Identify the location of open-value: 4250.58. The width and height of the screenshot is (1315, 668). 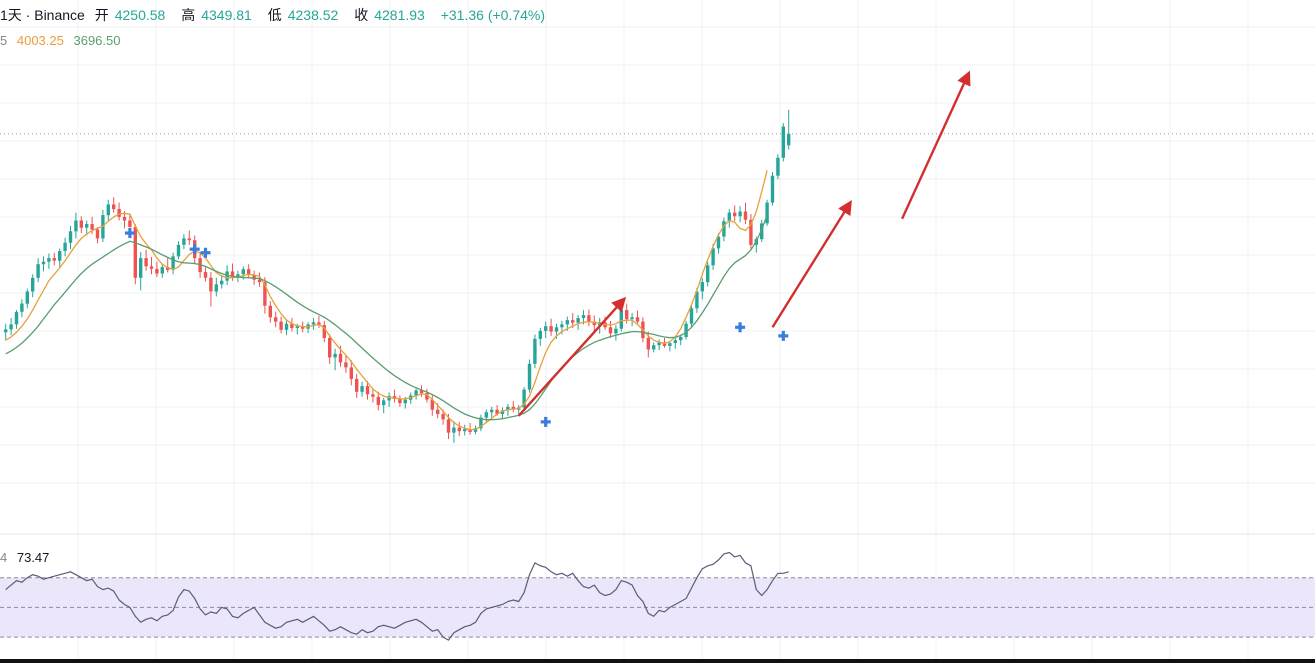
(140, 15).